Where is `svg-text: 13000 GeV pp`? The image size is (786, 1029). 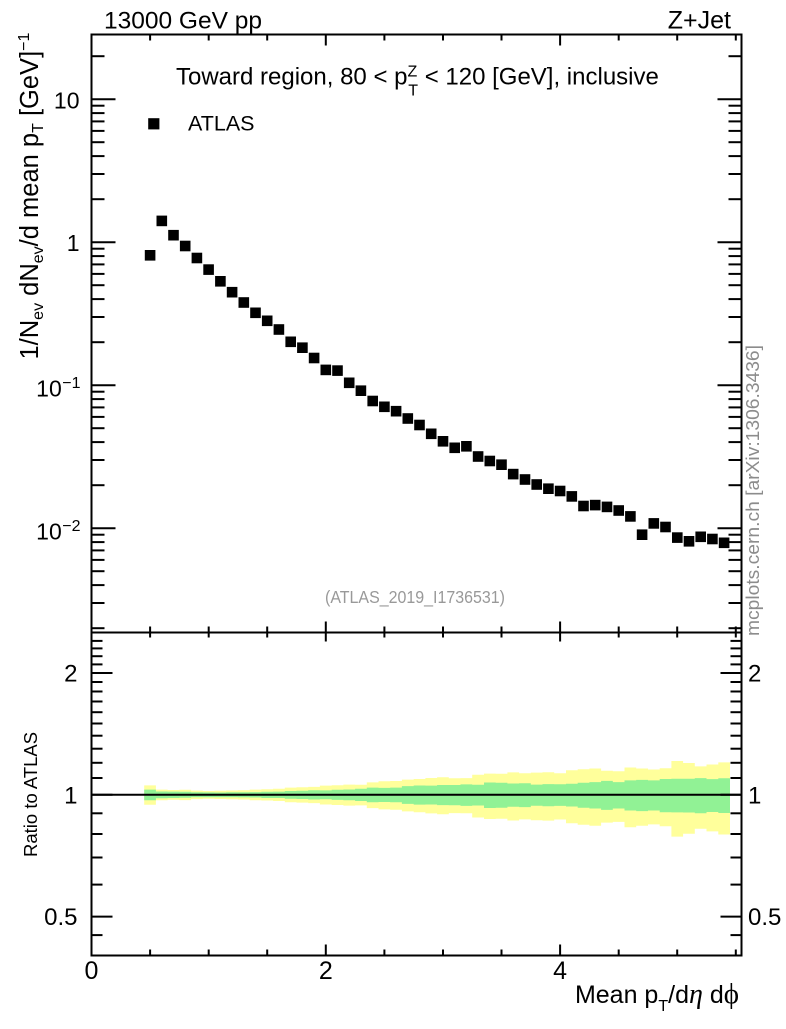 svg-text: 13000 GeV pp is located at coordinates (183, 21).